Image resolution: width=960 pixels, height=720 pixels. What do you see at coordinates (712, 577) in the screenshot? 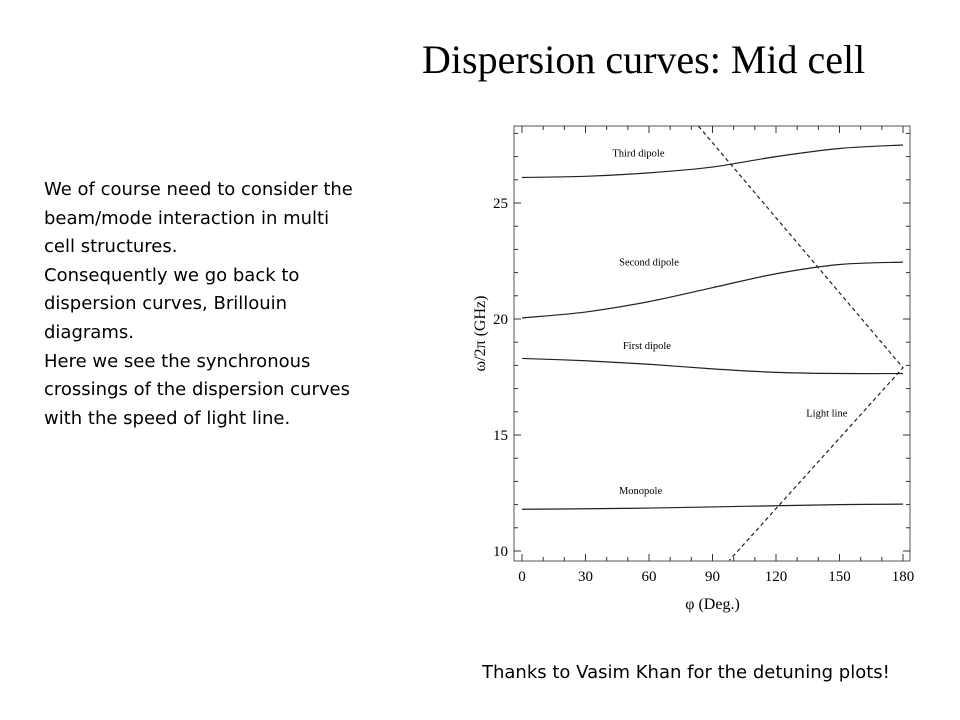
I see `x-tick-label: 90` at bounding box center [712, 577].